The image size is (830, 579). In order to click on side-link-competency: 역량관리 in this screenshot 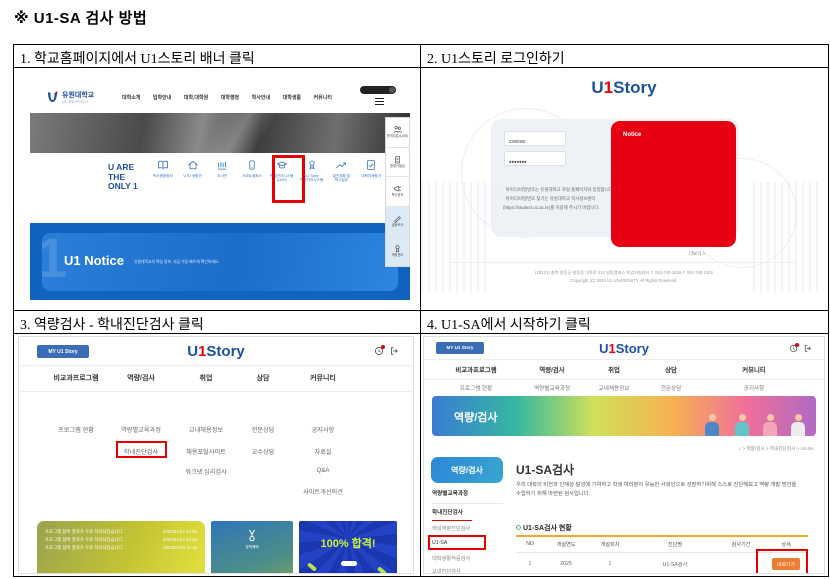, I will do `click(397, 251)`.